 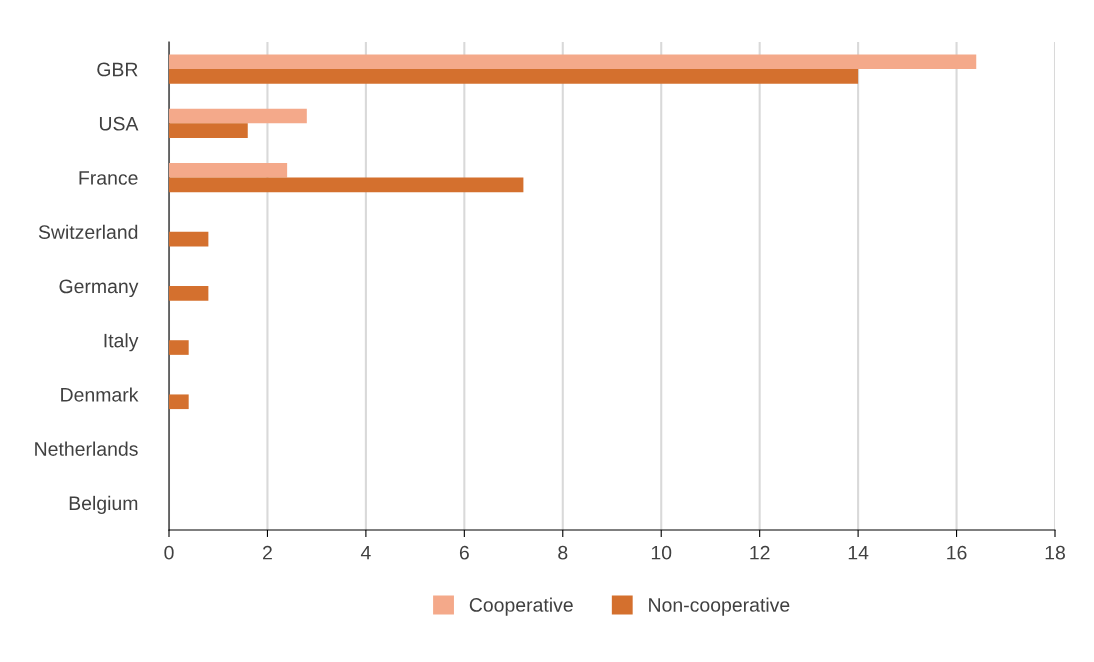 I want to click on legend-label: Cooperative, so click(x=521, y=606).